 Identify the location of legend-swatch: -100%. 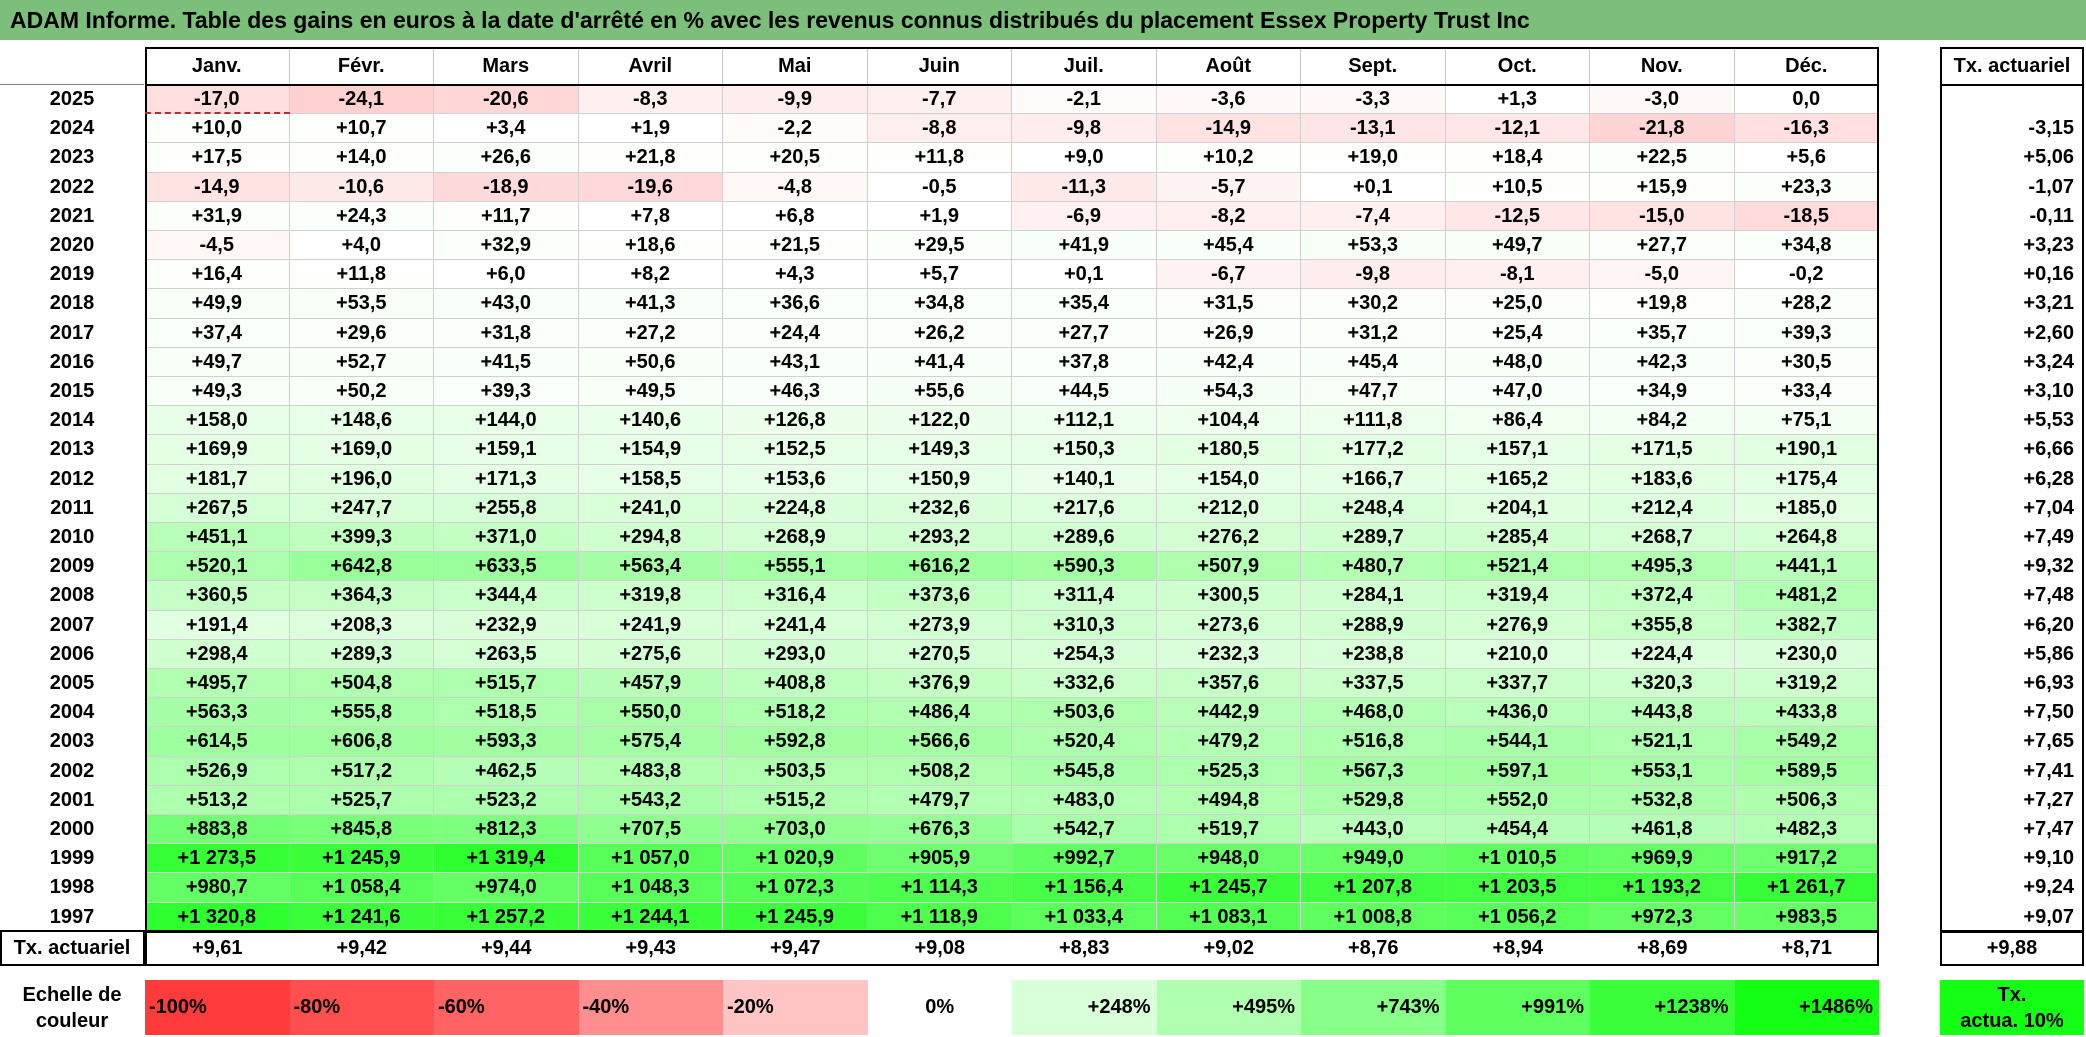
(217, 1007).